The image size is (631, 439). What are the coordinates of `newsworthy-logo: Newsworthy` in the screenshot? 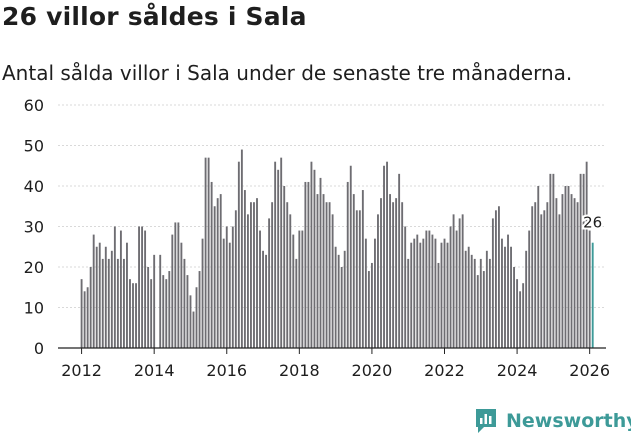 It's located at (552, 421).